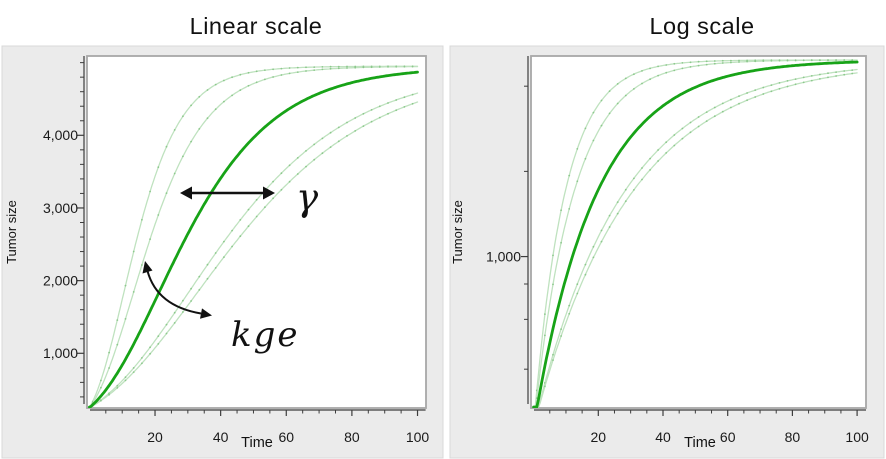 Image resolution: width=886 pixels, height=459 pixels. What do you see at coordinates (457, 232) in the screenshot?
I see `y-axis-label: Tumor size` at bounding box center [457, 232].